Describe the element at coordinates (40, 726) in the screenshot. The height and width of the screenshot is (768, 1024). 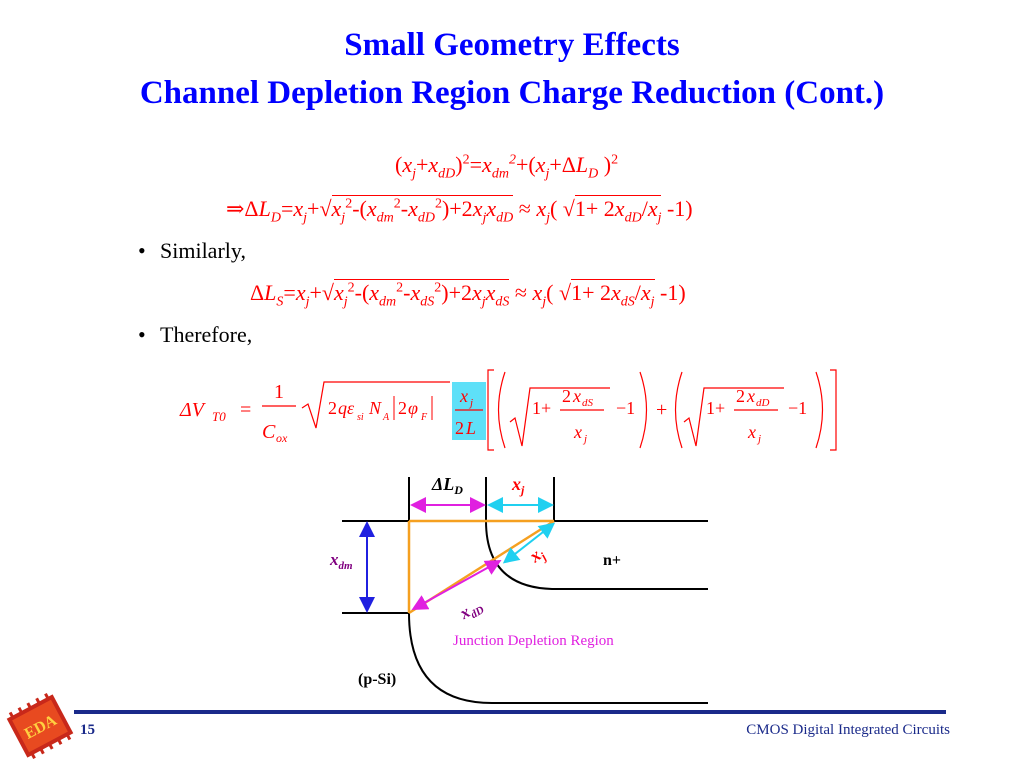
I see `eda-logo: EDA` at that location.